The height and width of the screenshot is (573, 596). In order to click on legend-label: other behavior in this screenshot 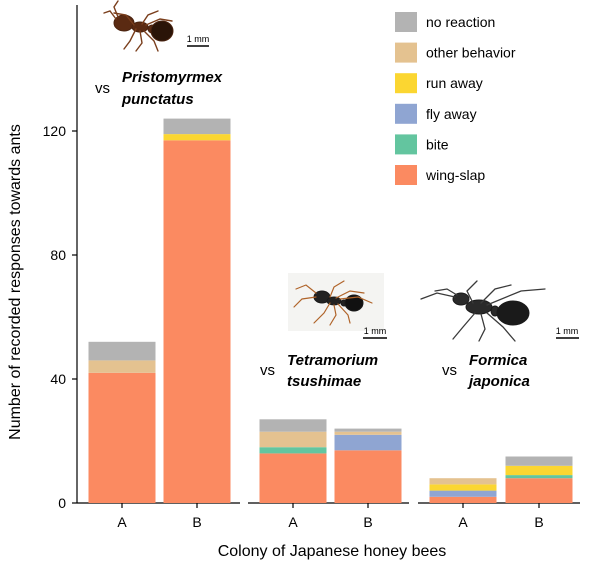, I will do `click(471, 53)`.